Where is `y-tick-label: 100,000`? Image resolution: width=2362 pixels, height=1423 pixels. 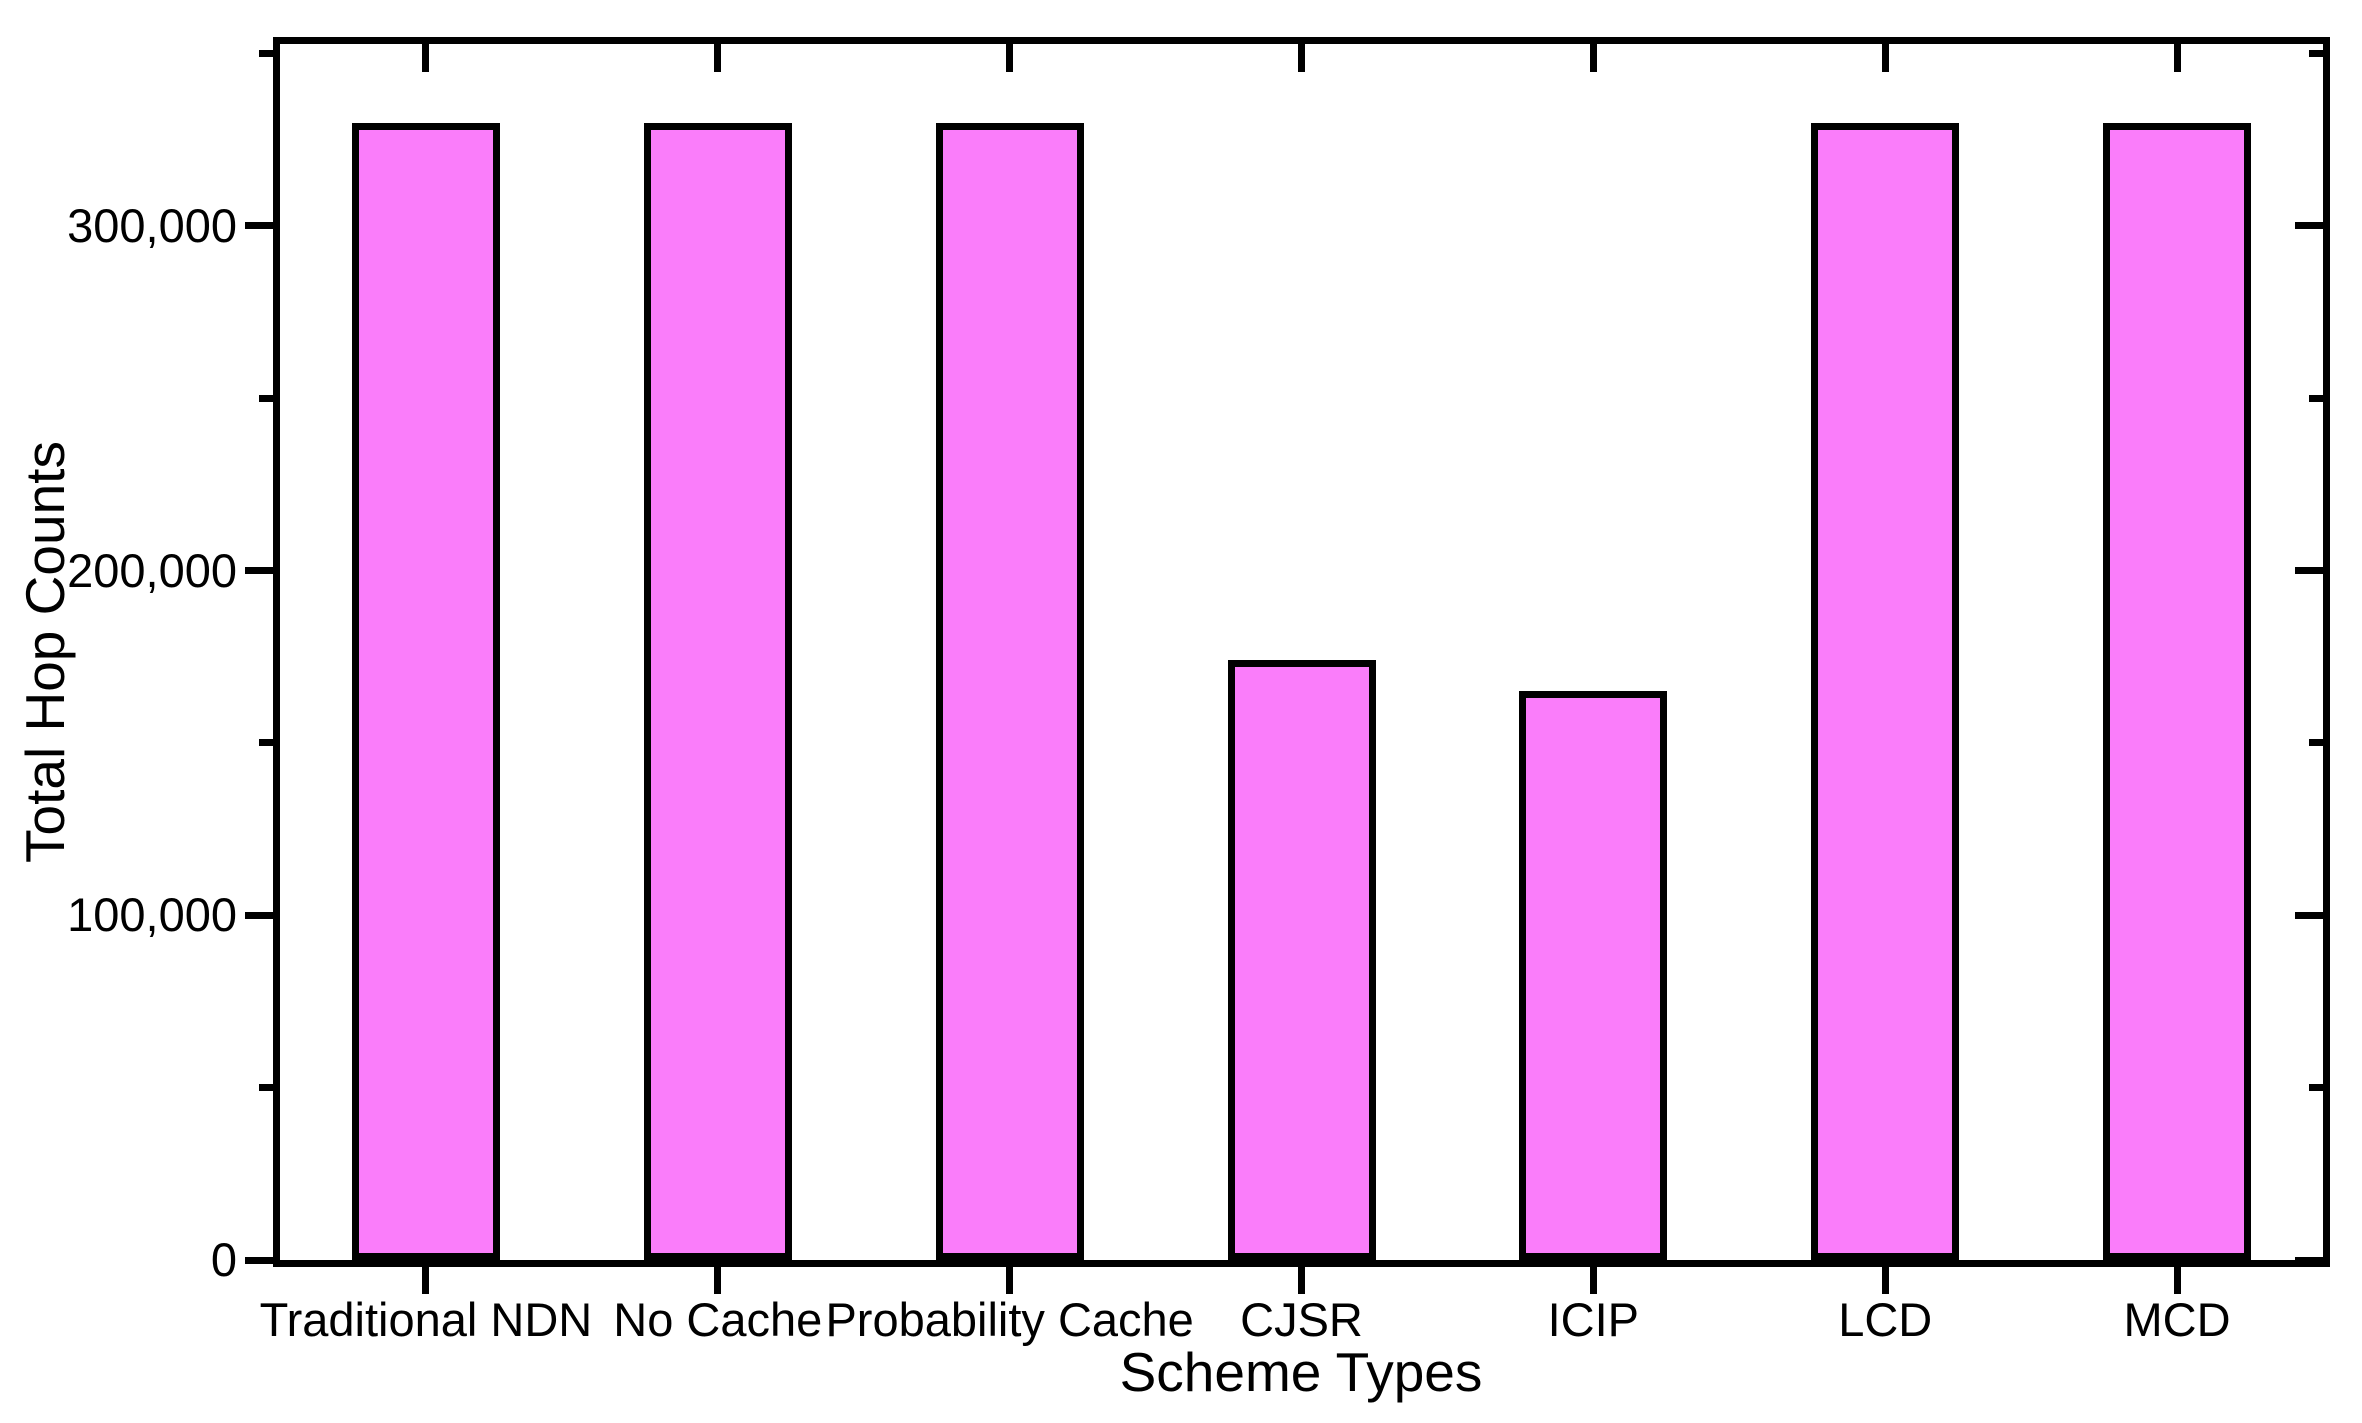
y-tick-label: 100,000 is located at coordinates (152, 915).